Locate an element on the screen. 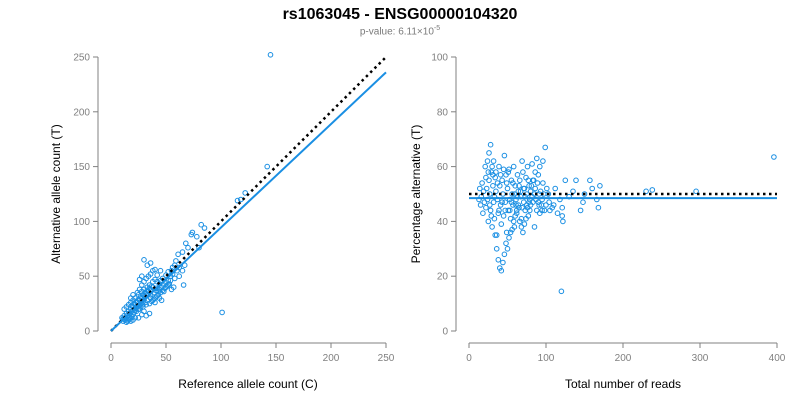 This screenshot has width=800, height=400. panel2-x-axis-label: Total number of reads is located at coordinates (623, 384).